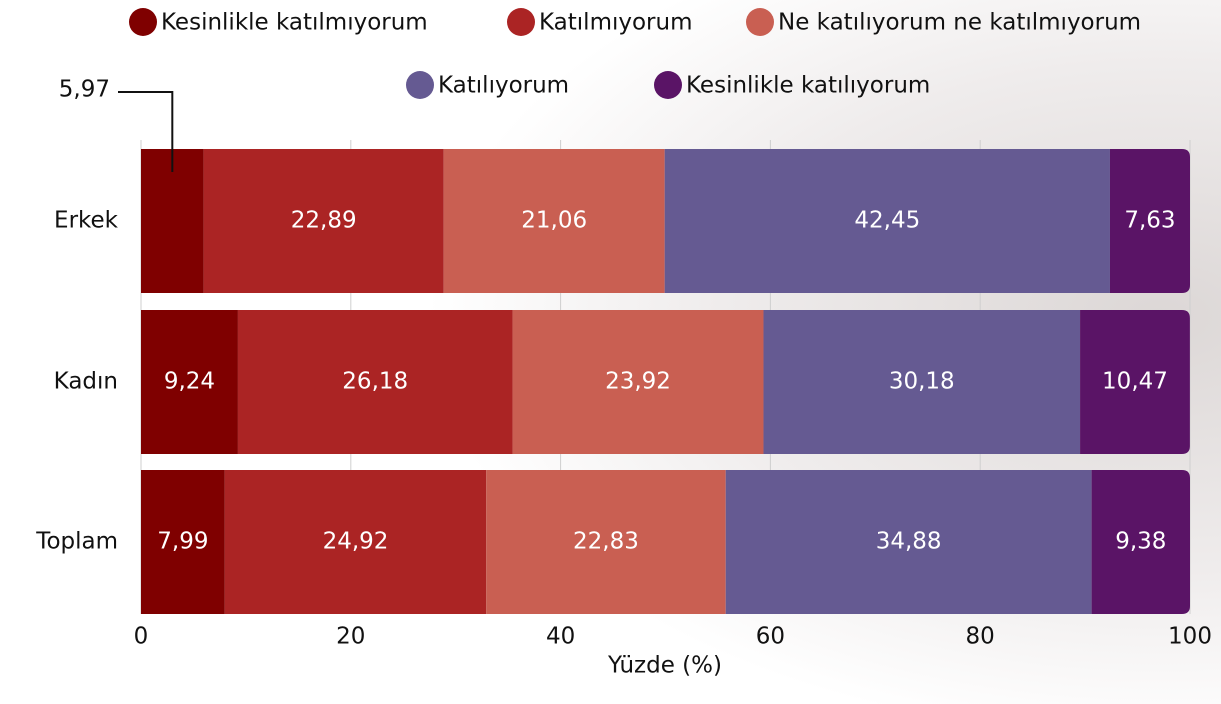 The width and height of the screenshot is (1221, 704). Describe the element at coordinates (86, 221) in the screenshot. I see `y-tick-label: Erkek` at that location.